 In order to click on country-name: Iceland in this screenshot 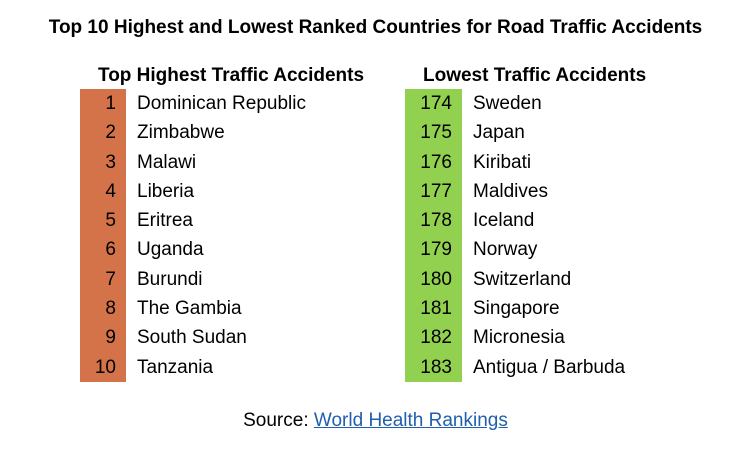, I will do `click(504, 221)`.